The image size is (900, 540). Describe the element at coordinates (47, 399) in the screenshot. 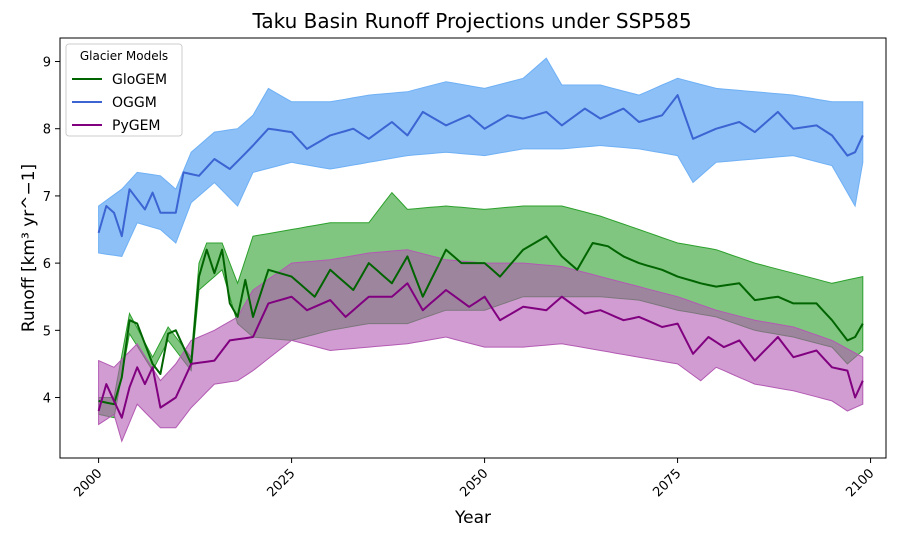

I see `y-tick-label: 4` at that location.